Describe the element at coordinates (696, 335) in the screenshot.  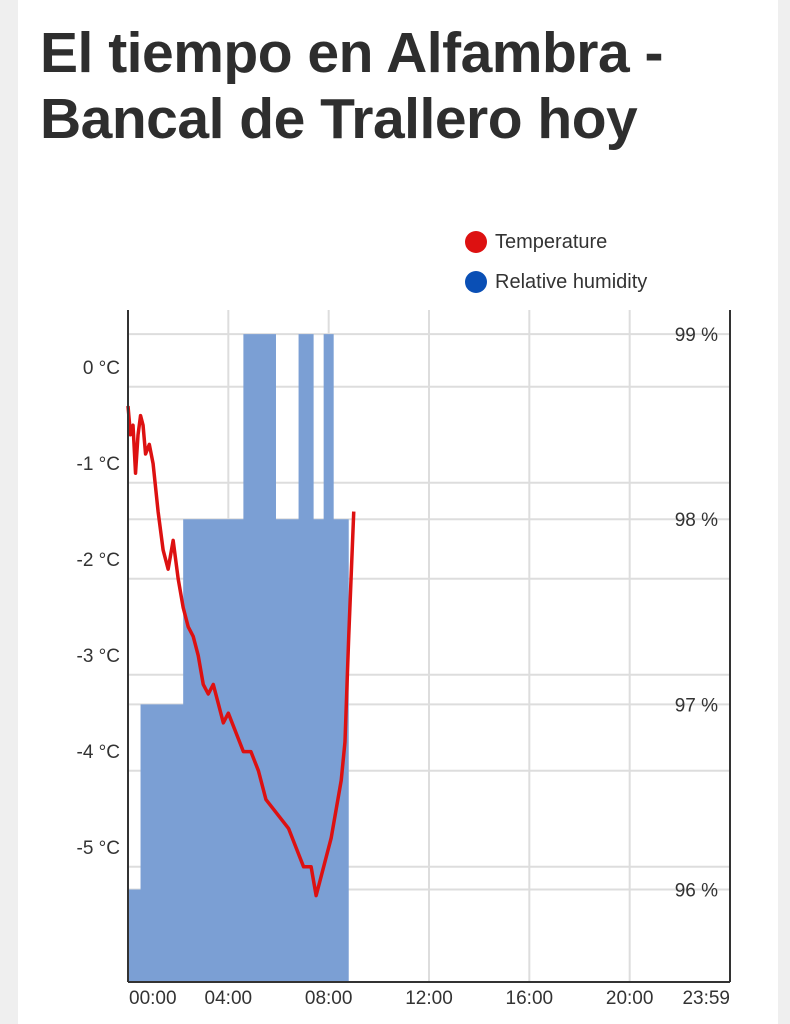
I see `y-right-tick-label: 99 %` at that location.